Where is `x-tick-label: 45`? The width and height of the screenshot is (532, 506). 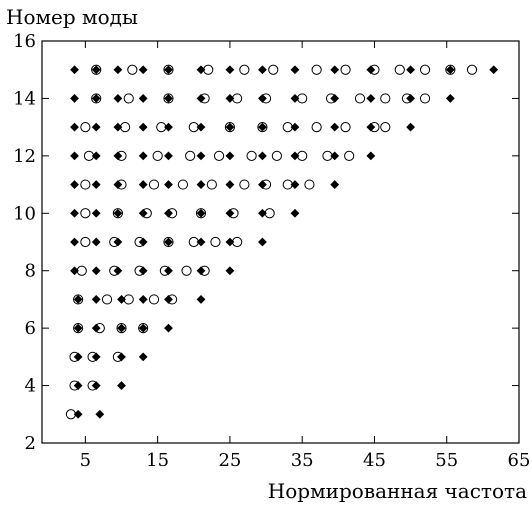 x-tick-label: 45 is located at coordinates (374, 460).